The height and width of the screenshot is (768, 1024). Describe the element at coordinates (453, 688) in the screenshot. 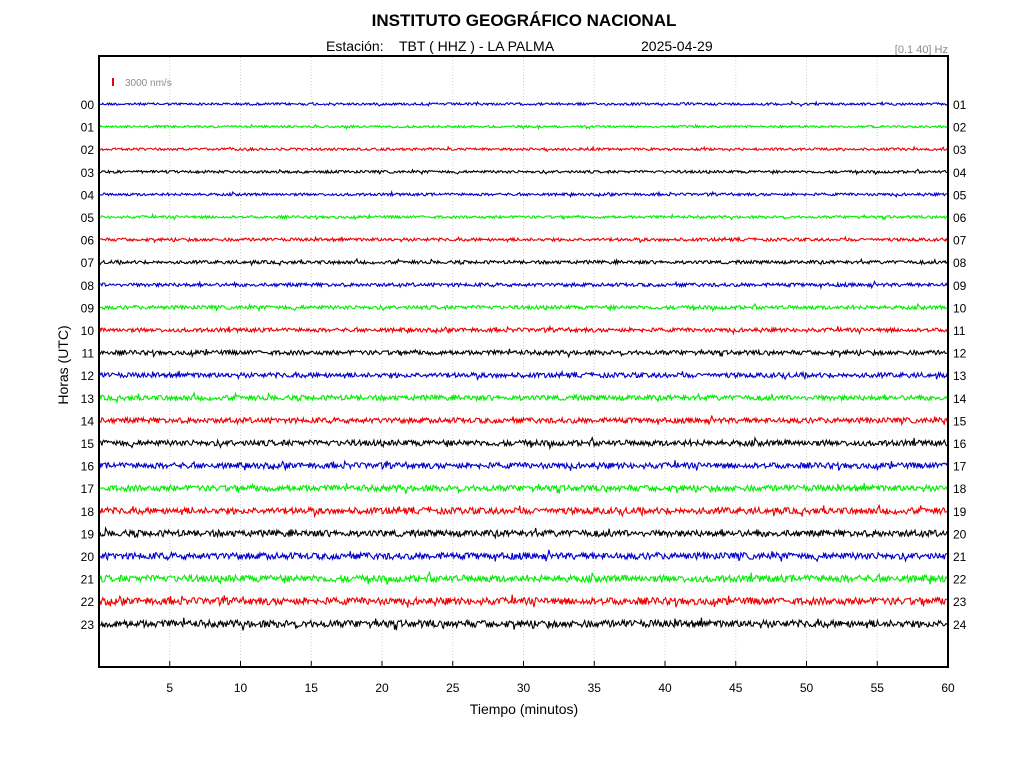

I see `x-tick-label: 25` at that location.